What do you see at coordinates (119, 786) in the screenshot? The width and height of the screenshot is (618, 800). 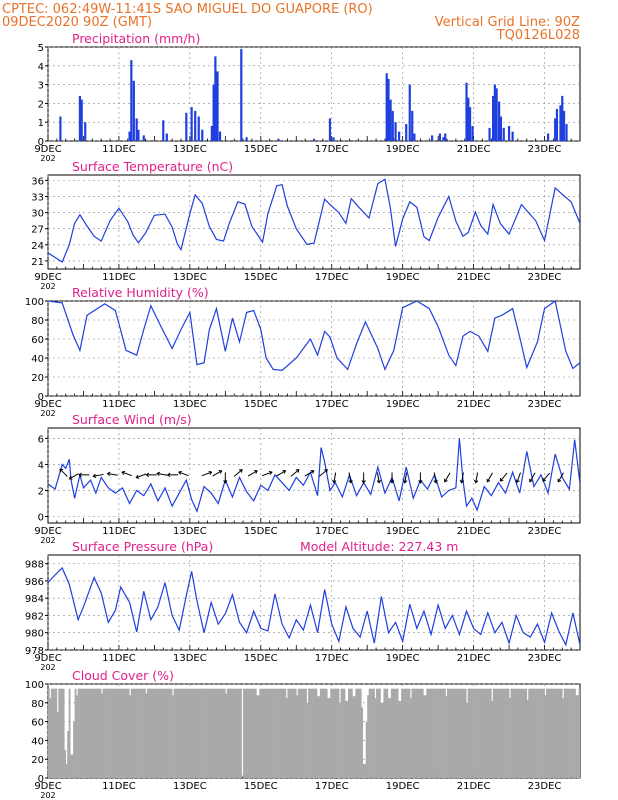 I see `x-tick-label: 11DEC` at bounding box center [119, 786].